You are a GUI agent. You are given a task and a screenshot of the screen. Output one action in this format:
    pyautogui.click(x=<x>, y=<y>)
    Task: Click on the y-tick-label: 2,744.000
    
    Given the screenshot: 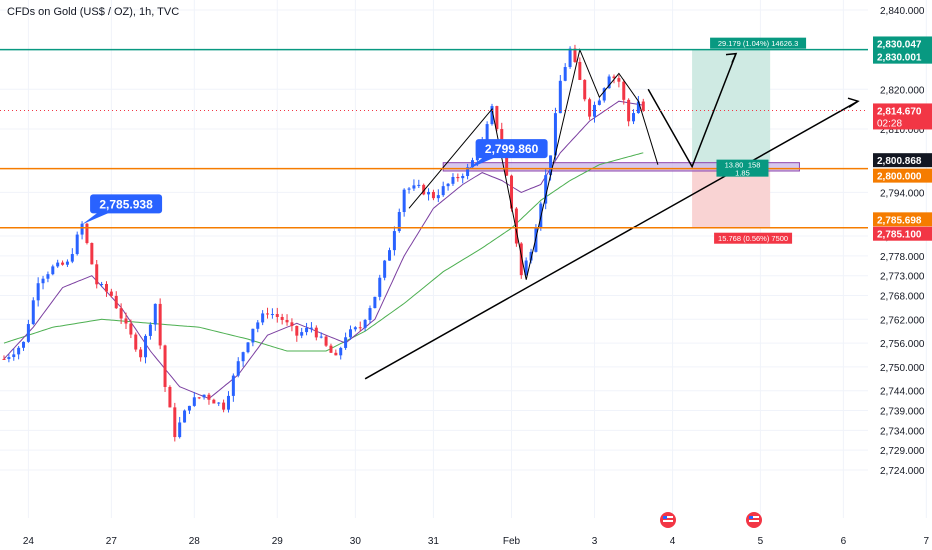 What is the action you would take?
    pyautogui.click(x=902, y=392)
    